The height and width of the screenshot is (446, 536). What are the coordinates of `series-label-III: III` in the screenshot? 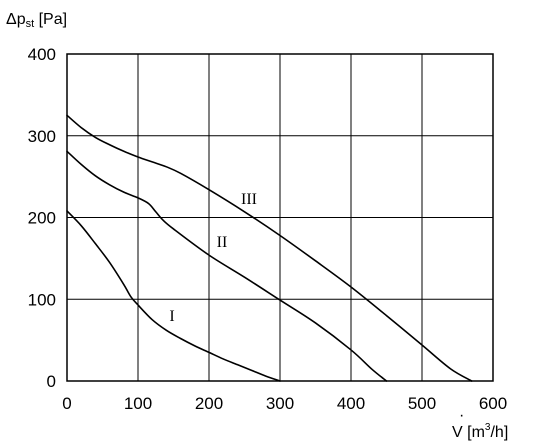 It's located at (249, 199).